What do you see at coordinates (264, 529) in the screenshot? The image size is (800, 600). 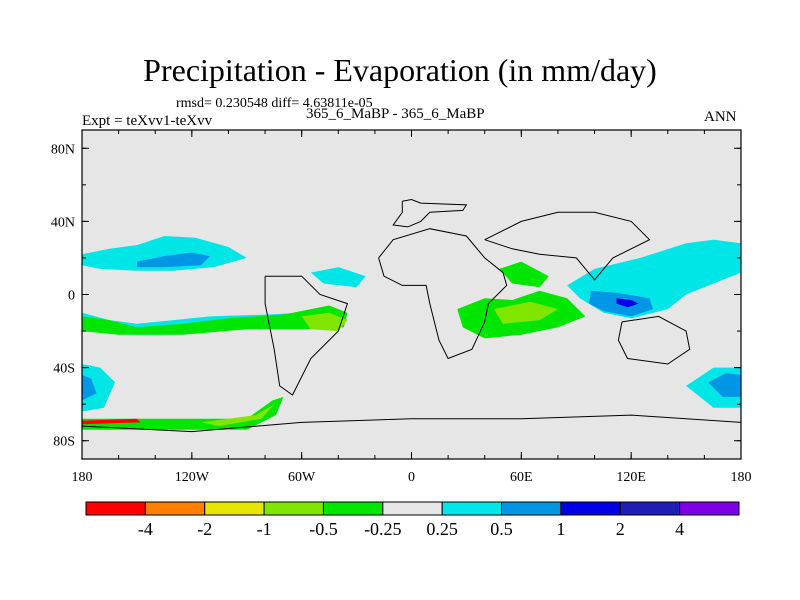 I see `colorbar-label: -1` at bounding box center [264, 529].